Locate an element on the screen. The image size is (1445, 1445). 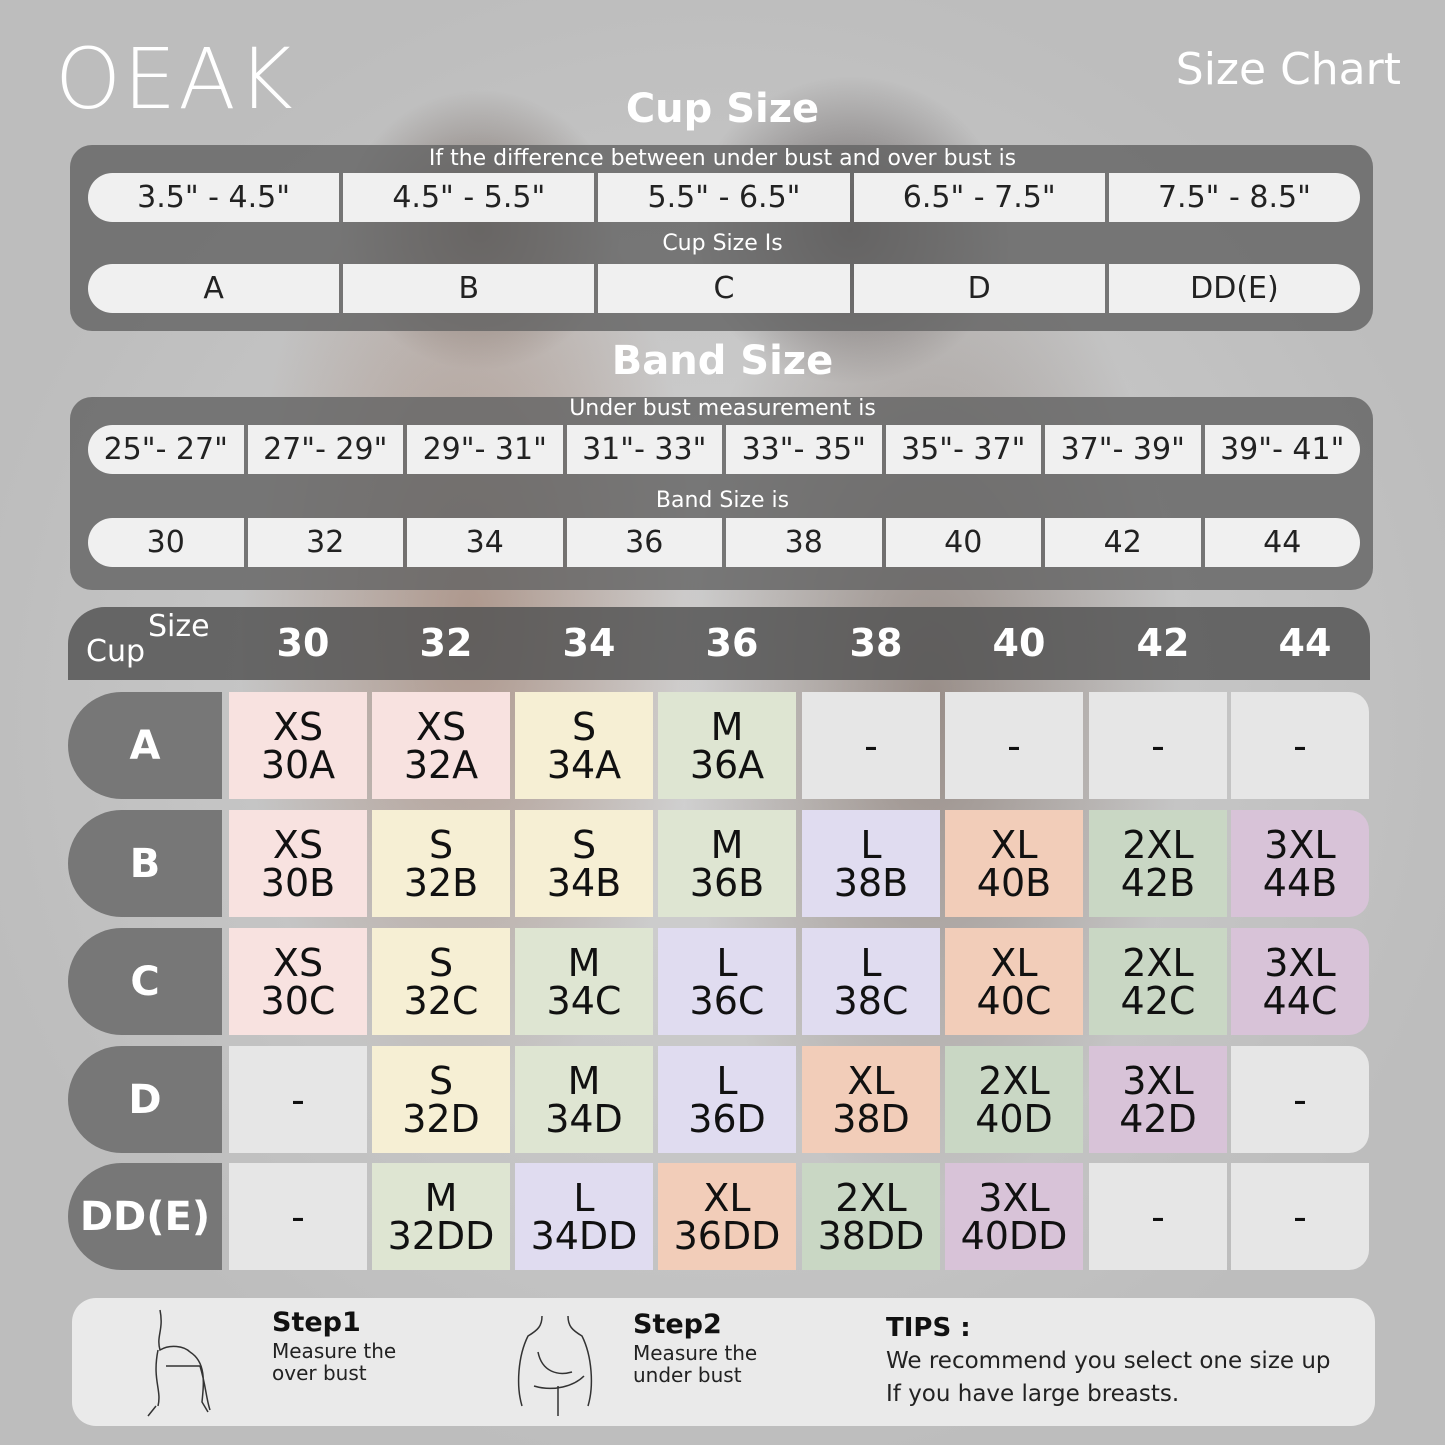
size-code: 38B is located at coordinates (871, 882).